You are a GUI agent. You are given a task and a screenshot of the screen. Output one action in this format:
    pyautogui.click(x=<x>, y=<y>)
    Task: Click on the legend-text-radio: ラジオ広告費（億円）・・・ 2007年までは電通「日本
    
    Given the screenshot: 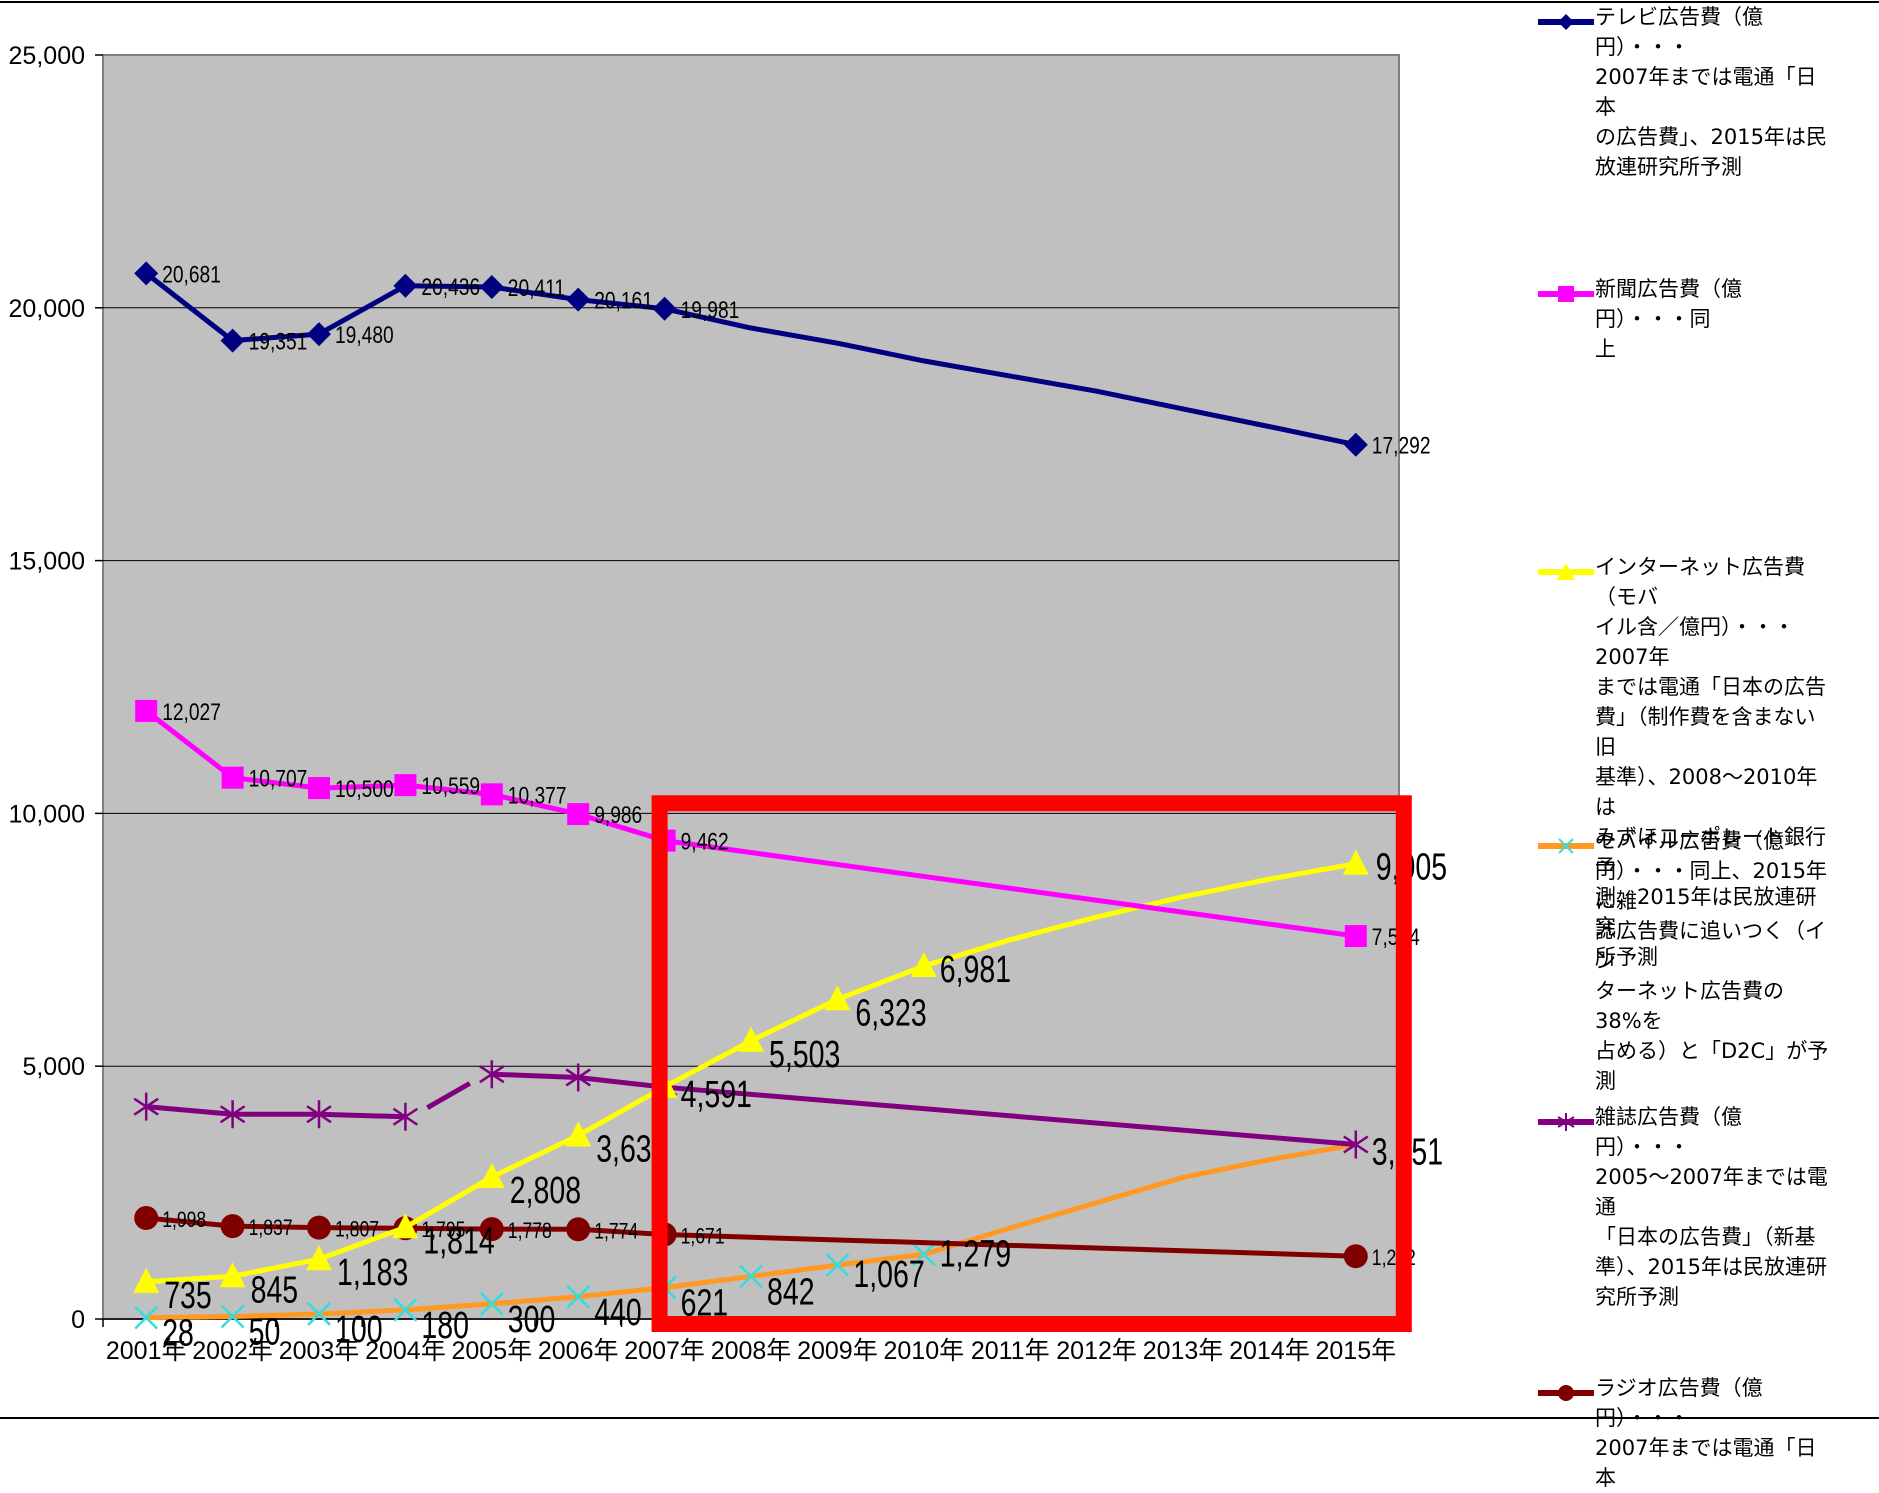 What is the action you would take?
    pyautogui.click(x=1706, y=1433)
    